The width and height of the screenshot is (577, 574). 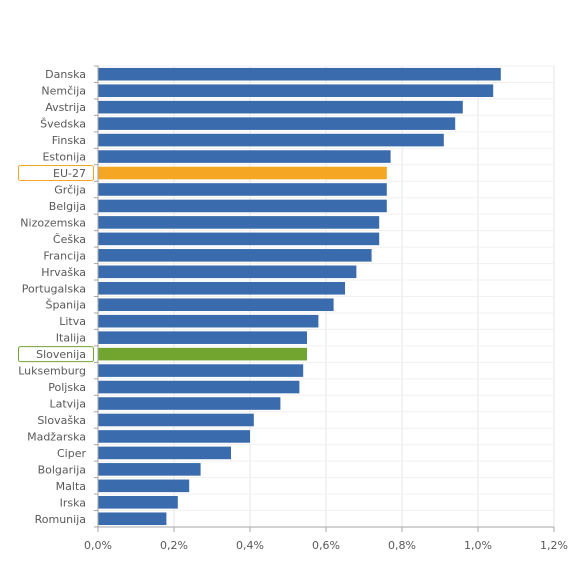 What do you see at coordinates (227, 272) in the screenshot?
I see `bar-hrvaska` at bounding box center [227, 272].